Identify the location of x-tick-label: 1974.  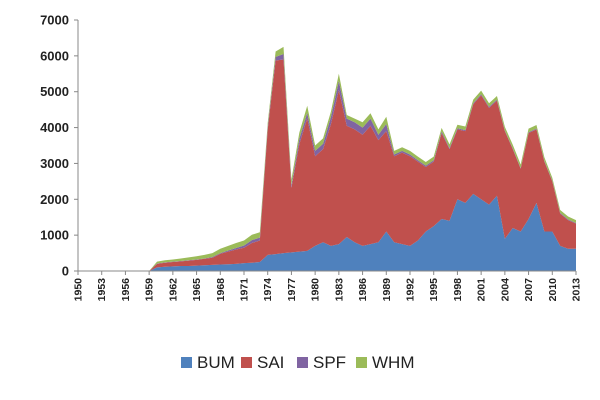
(268, 290).